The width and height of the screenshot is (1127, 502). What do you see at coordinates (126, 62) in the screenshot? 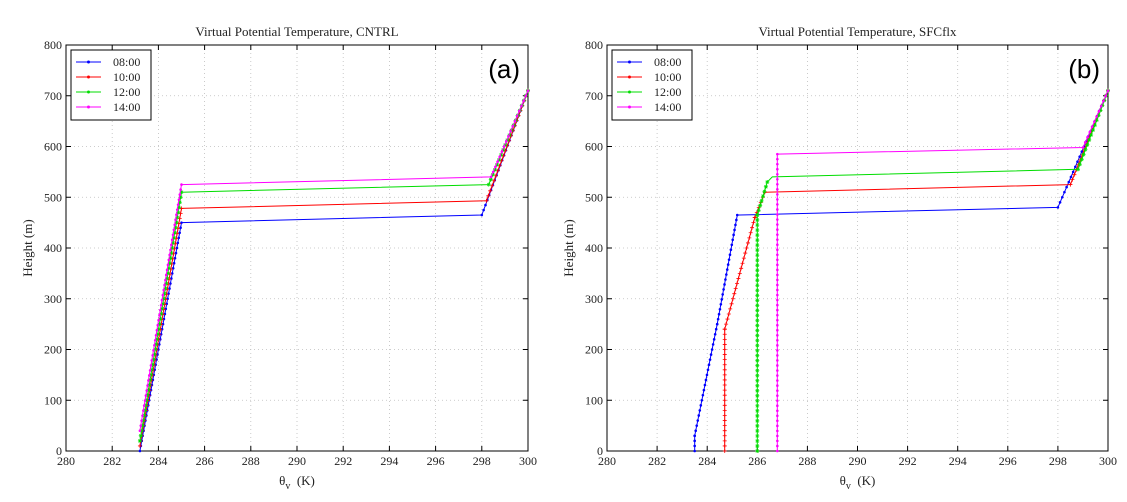
I see `legend-label: 08:00` at bounding box center [126, 62].